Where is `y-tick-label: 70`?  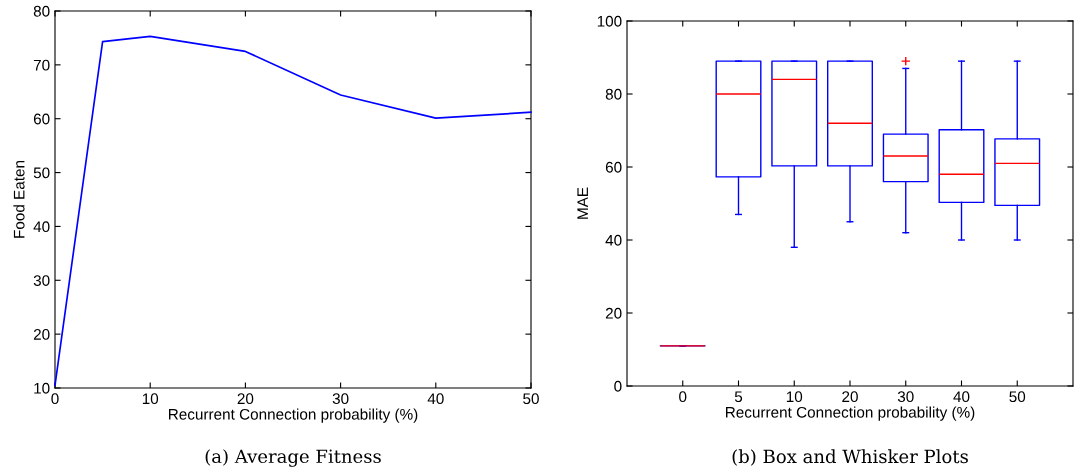 y-tick-label: 70 is located at coordinates (41, 65).